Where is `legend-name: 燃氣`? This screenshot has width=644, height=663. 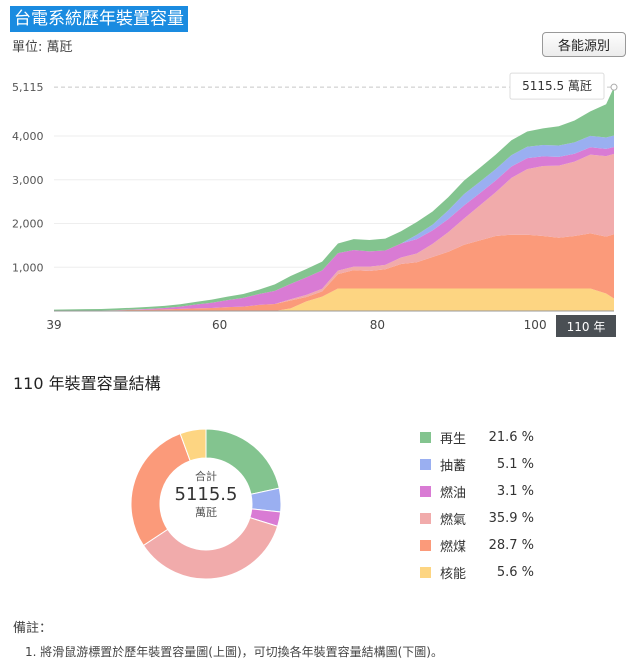 legend-name: 燃氣 is located at coordinates (453, 520).